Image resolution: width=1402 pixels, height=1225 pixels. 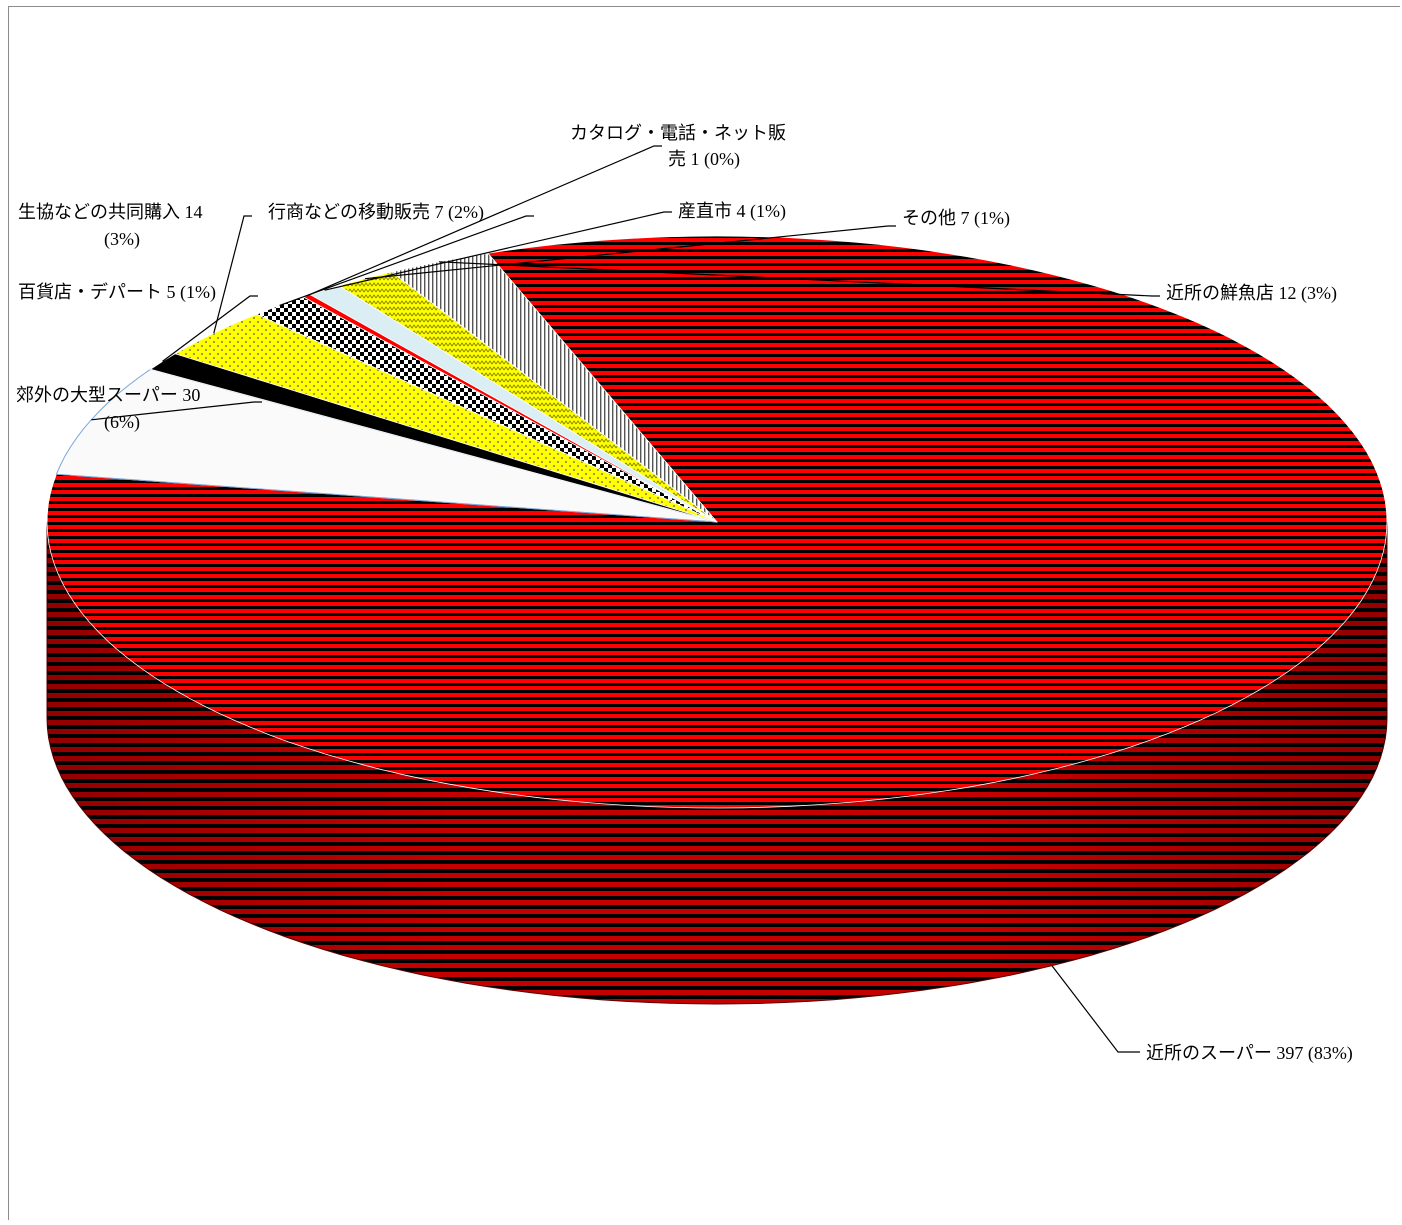 I want to click on data-label-5-line2: 売 1 (0%), so click(x=704, y=159).